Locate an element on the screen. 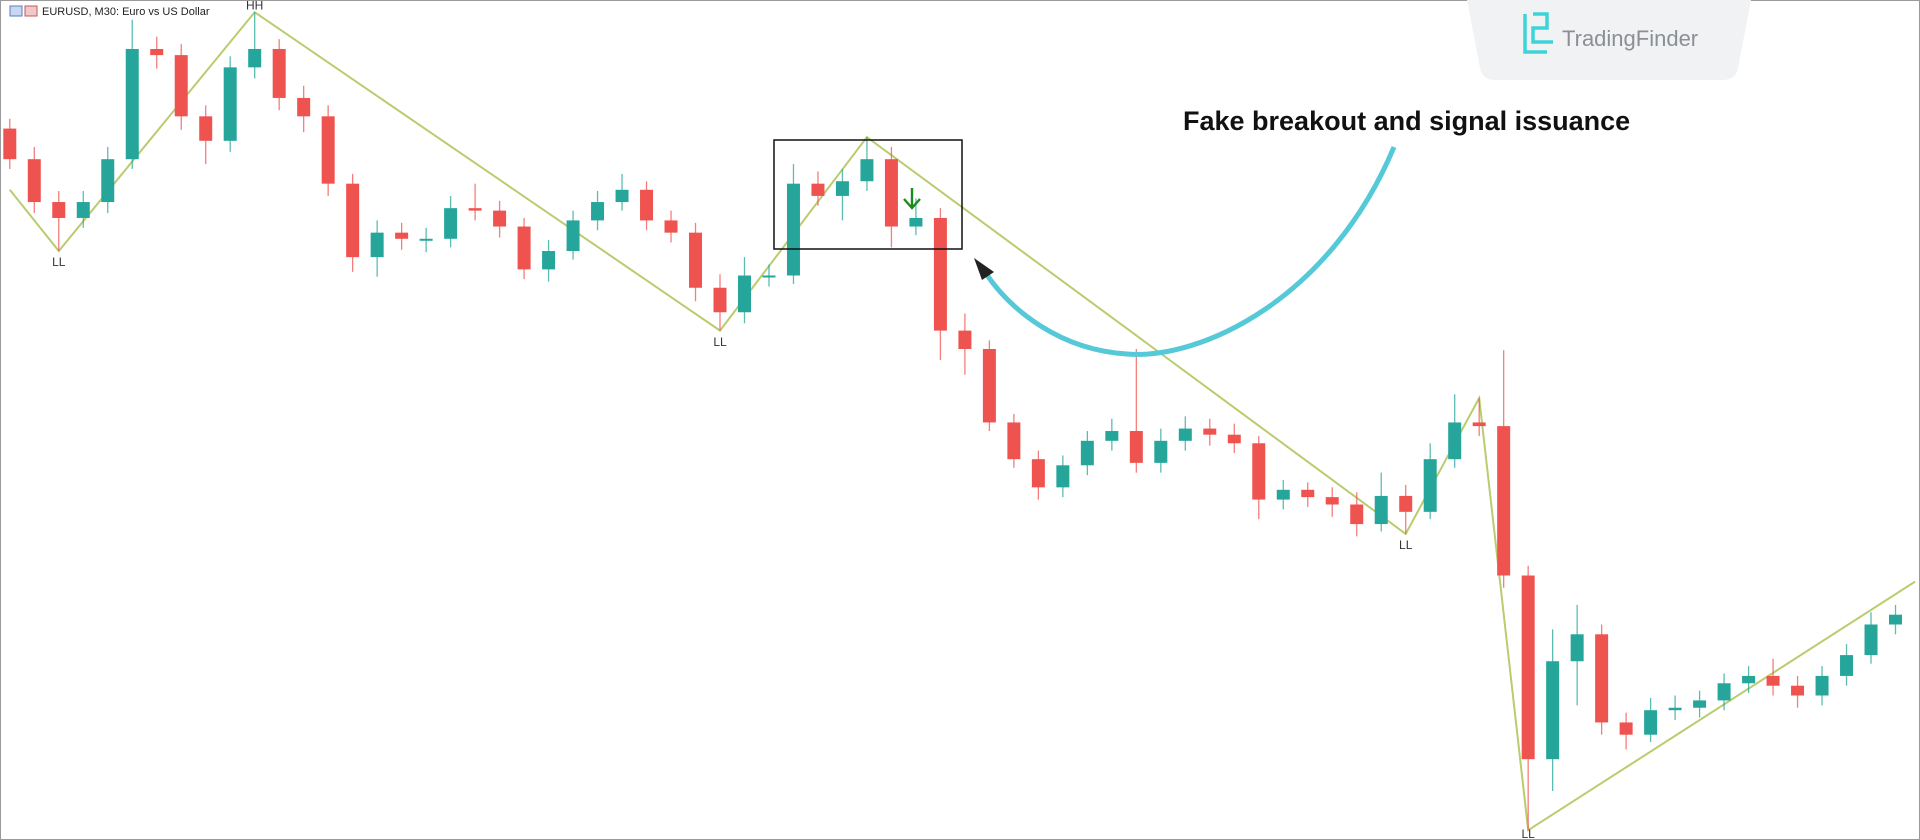 The width and height of the screenshot is (1920, 840). highlight-box is located at coordinates (868, 194).